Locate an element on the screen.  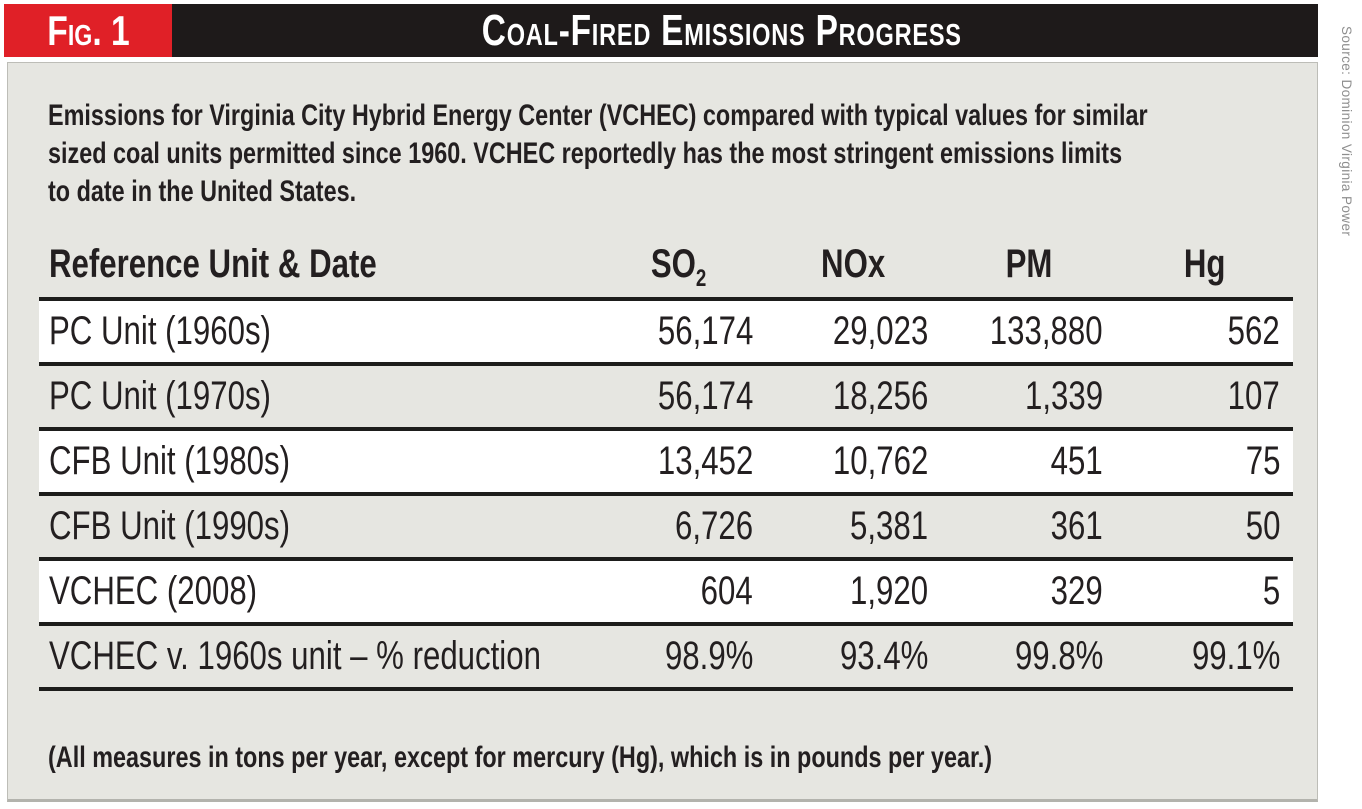
row-label: VCHEC (2008) is located at coordinates (315, 592).